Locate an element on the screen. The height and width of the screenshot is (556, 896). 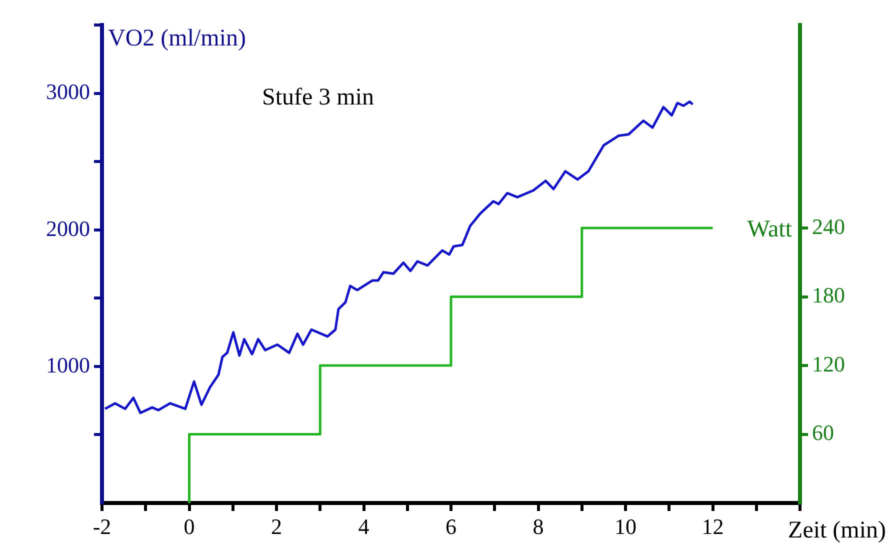
y2-tick-label: 180 is located at coordinates (828, 295).